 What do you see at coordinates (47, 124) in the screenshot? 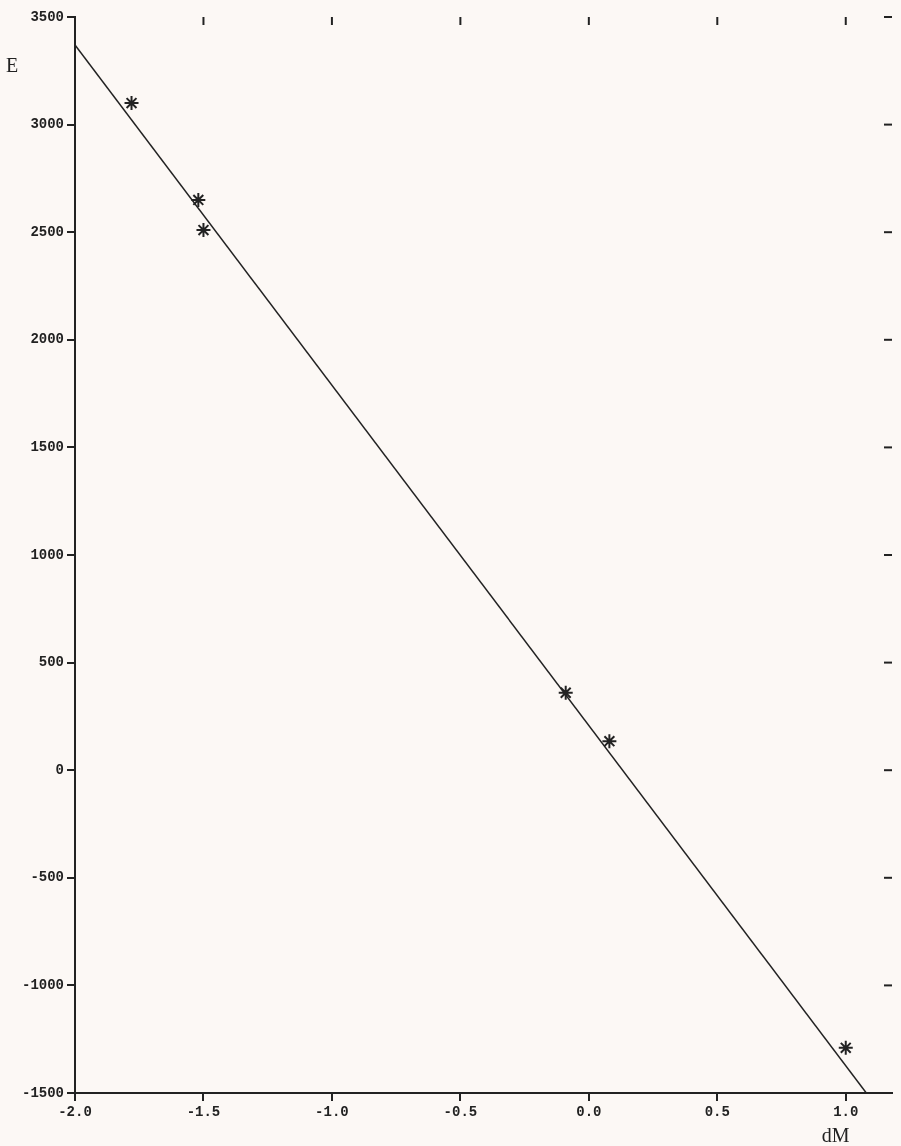
I see `y-tick-label: 3000` at bounding box center [47, 124].